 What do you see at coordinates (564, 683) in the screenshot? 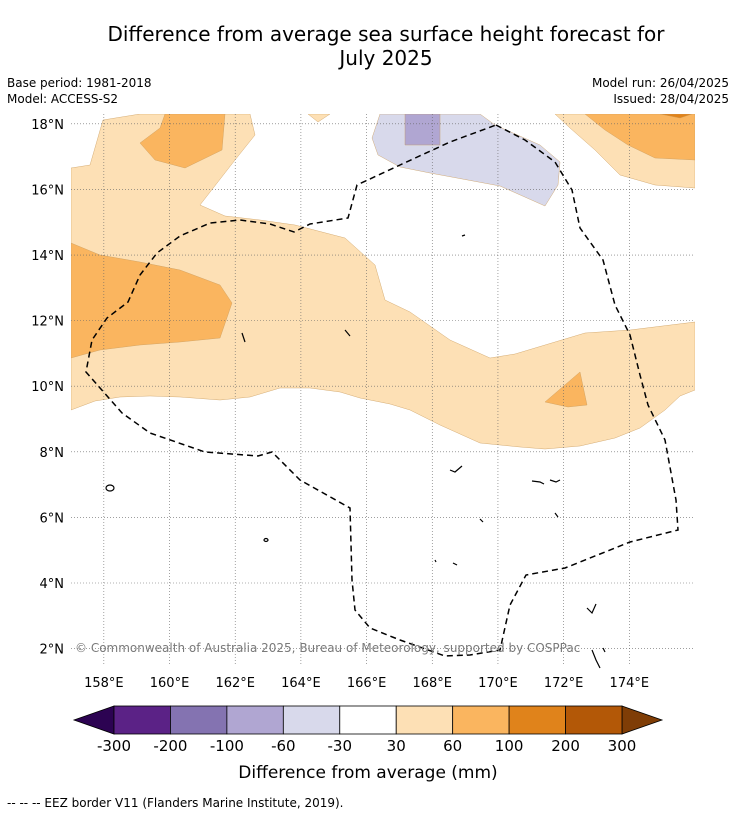
I see `longitude-tick-label: 172°E` at bounding box center [564, 683].